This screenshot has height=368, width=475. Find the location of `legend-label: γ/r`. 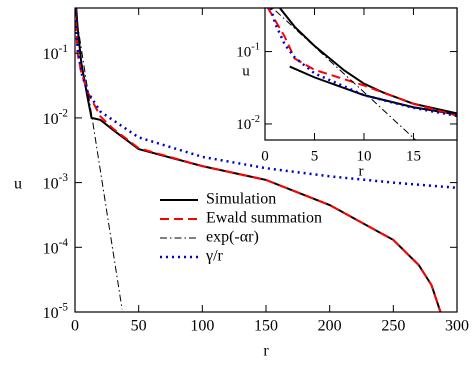

legend-label: γ/r is located at coordinates (214, 256).